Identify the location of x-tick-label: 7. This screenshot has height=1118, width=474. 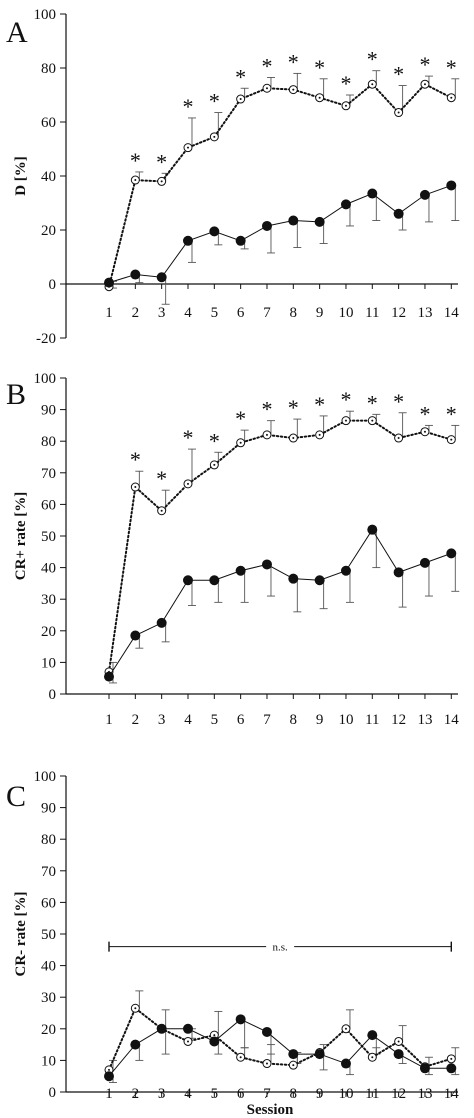
(267, 313).